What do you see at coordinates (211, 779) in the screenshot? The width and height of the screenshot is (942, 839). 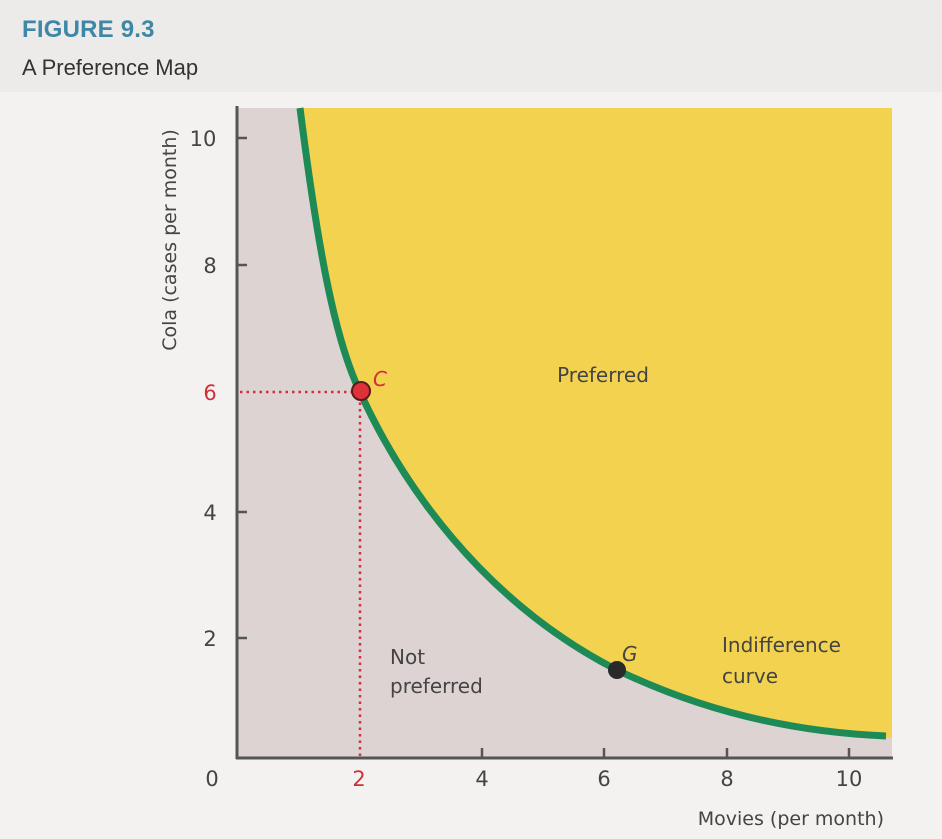 I see `origin-label: 0` at bounding box center [211, 779].